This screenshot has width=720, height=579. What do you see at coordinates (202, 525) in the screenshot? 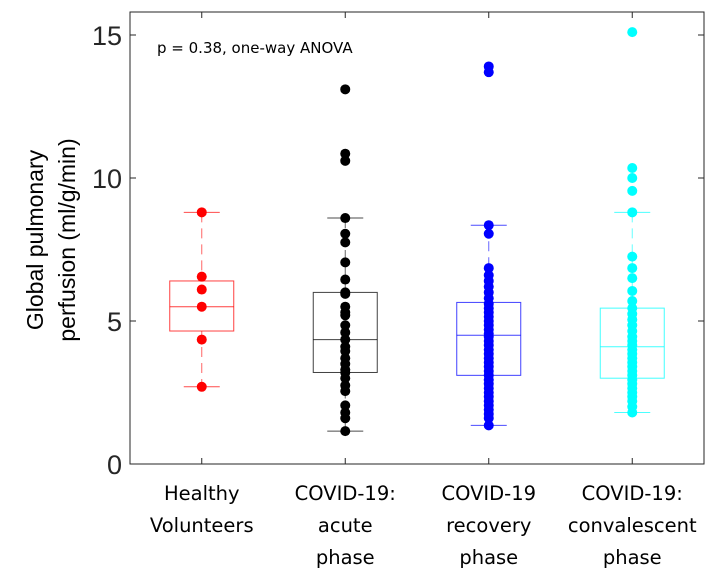
I see `category-label: Volunteers` at bounding box center [202, 525].